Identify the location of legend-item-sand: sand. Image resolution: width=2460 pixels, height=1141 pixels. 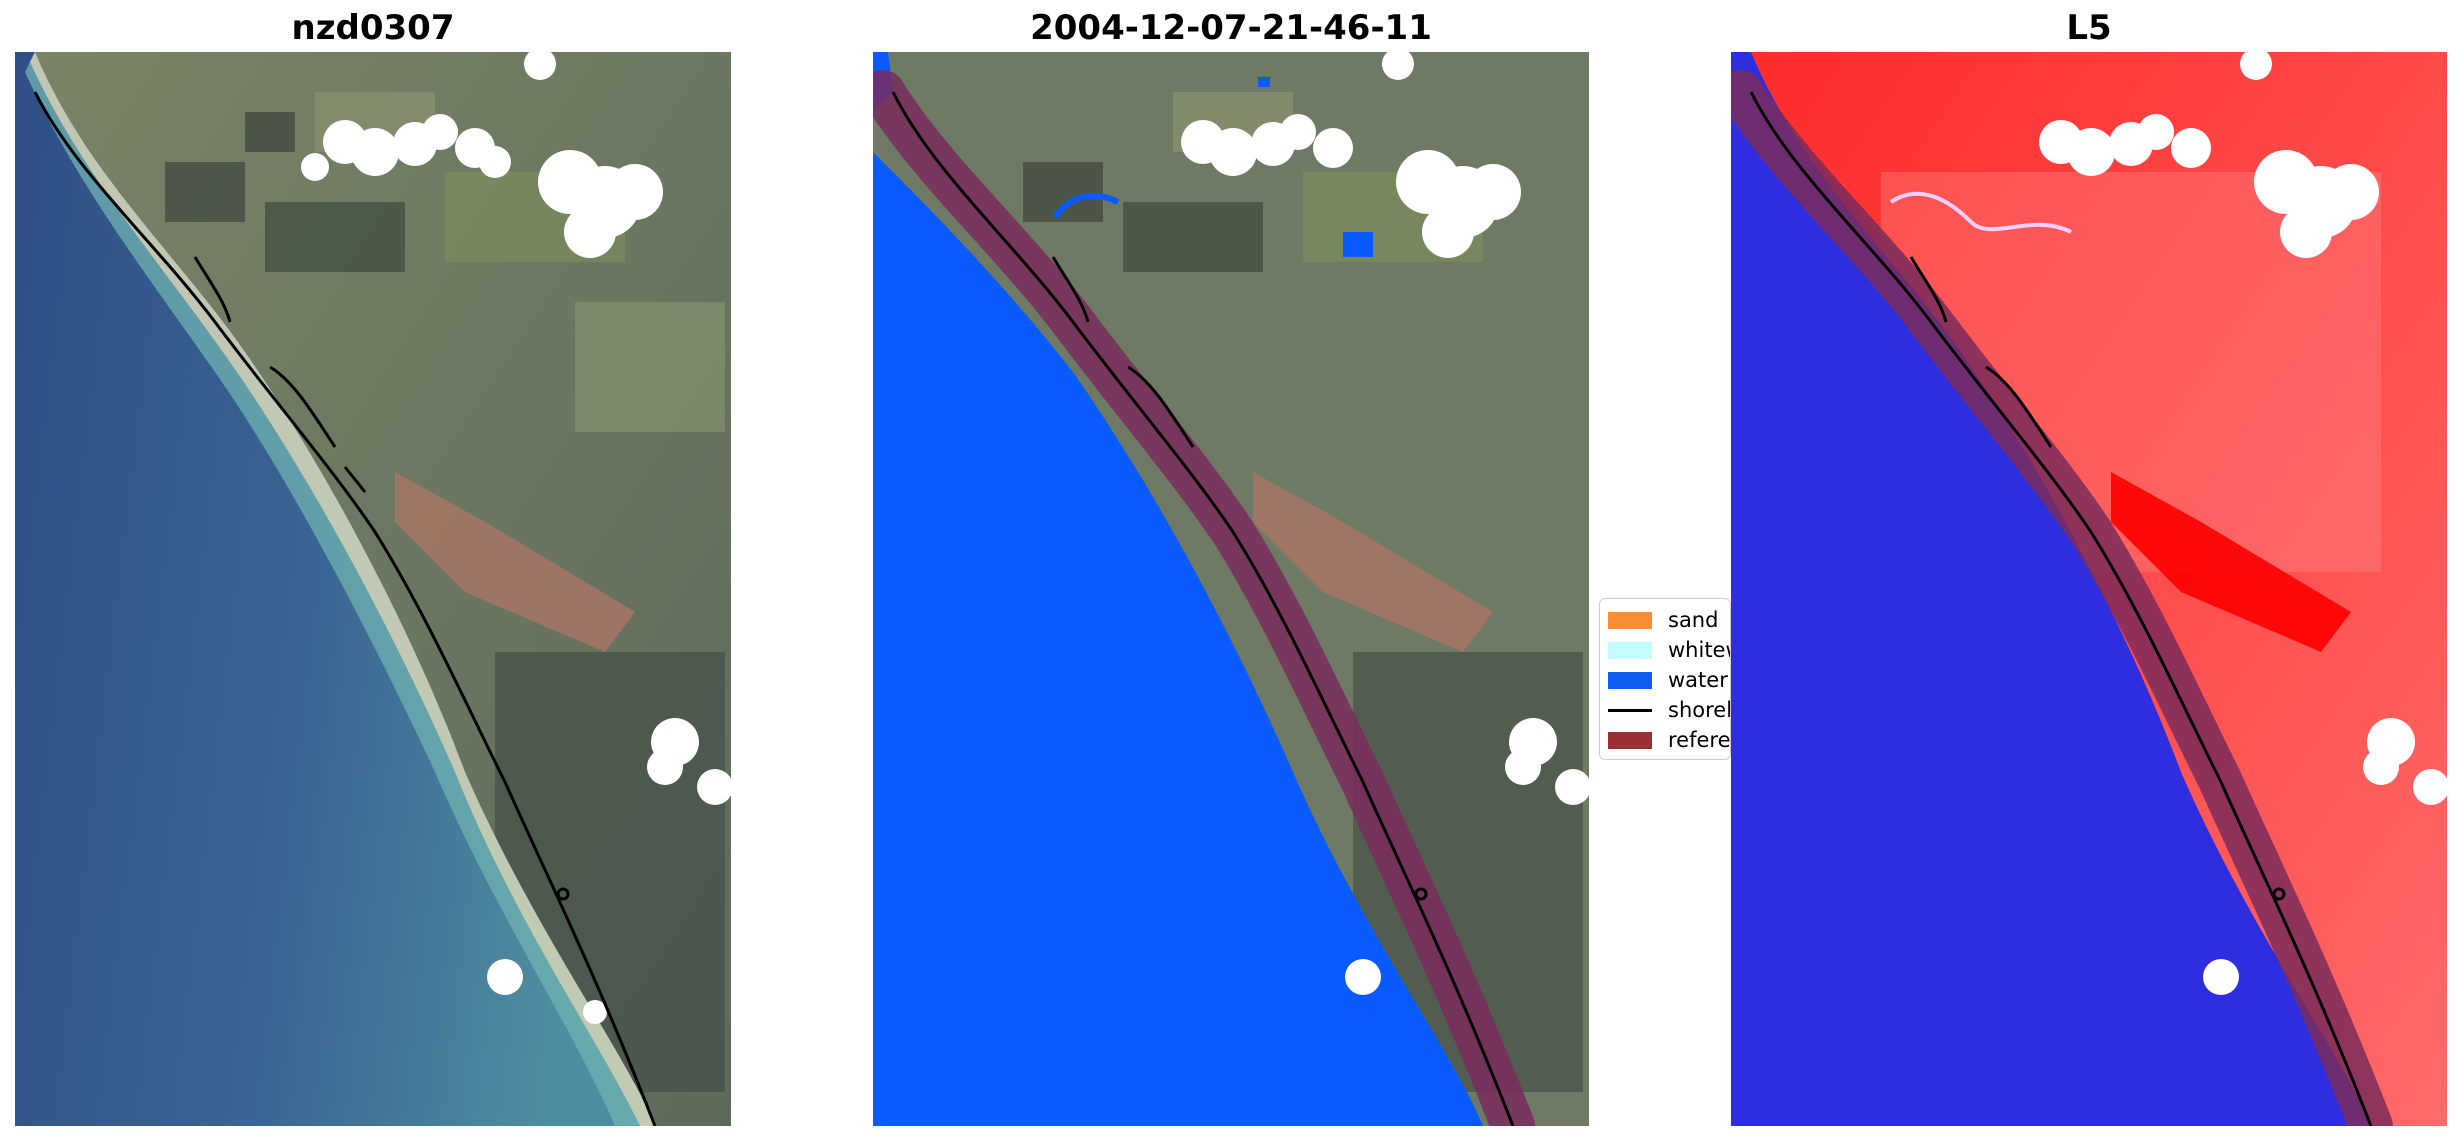
(1669, 620).